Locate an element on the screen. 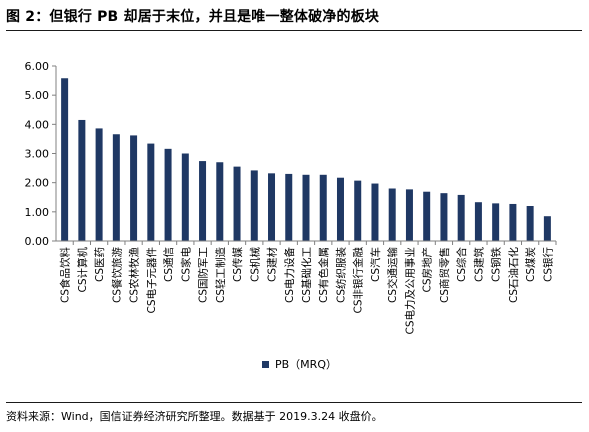  y-tick-label: 4.00 is located at coordinates (37, 124).